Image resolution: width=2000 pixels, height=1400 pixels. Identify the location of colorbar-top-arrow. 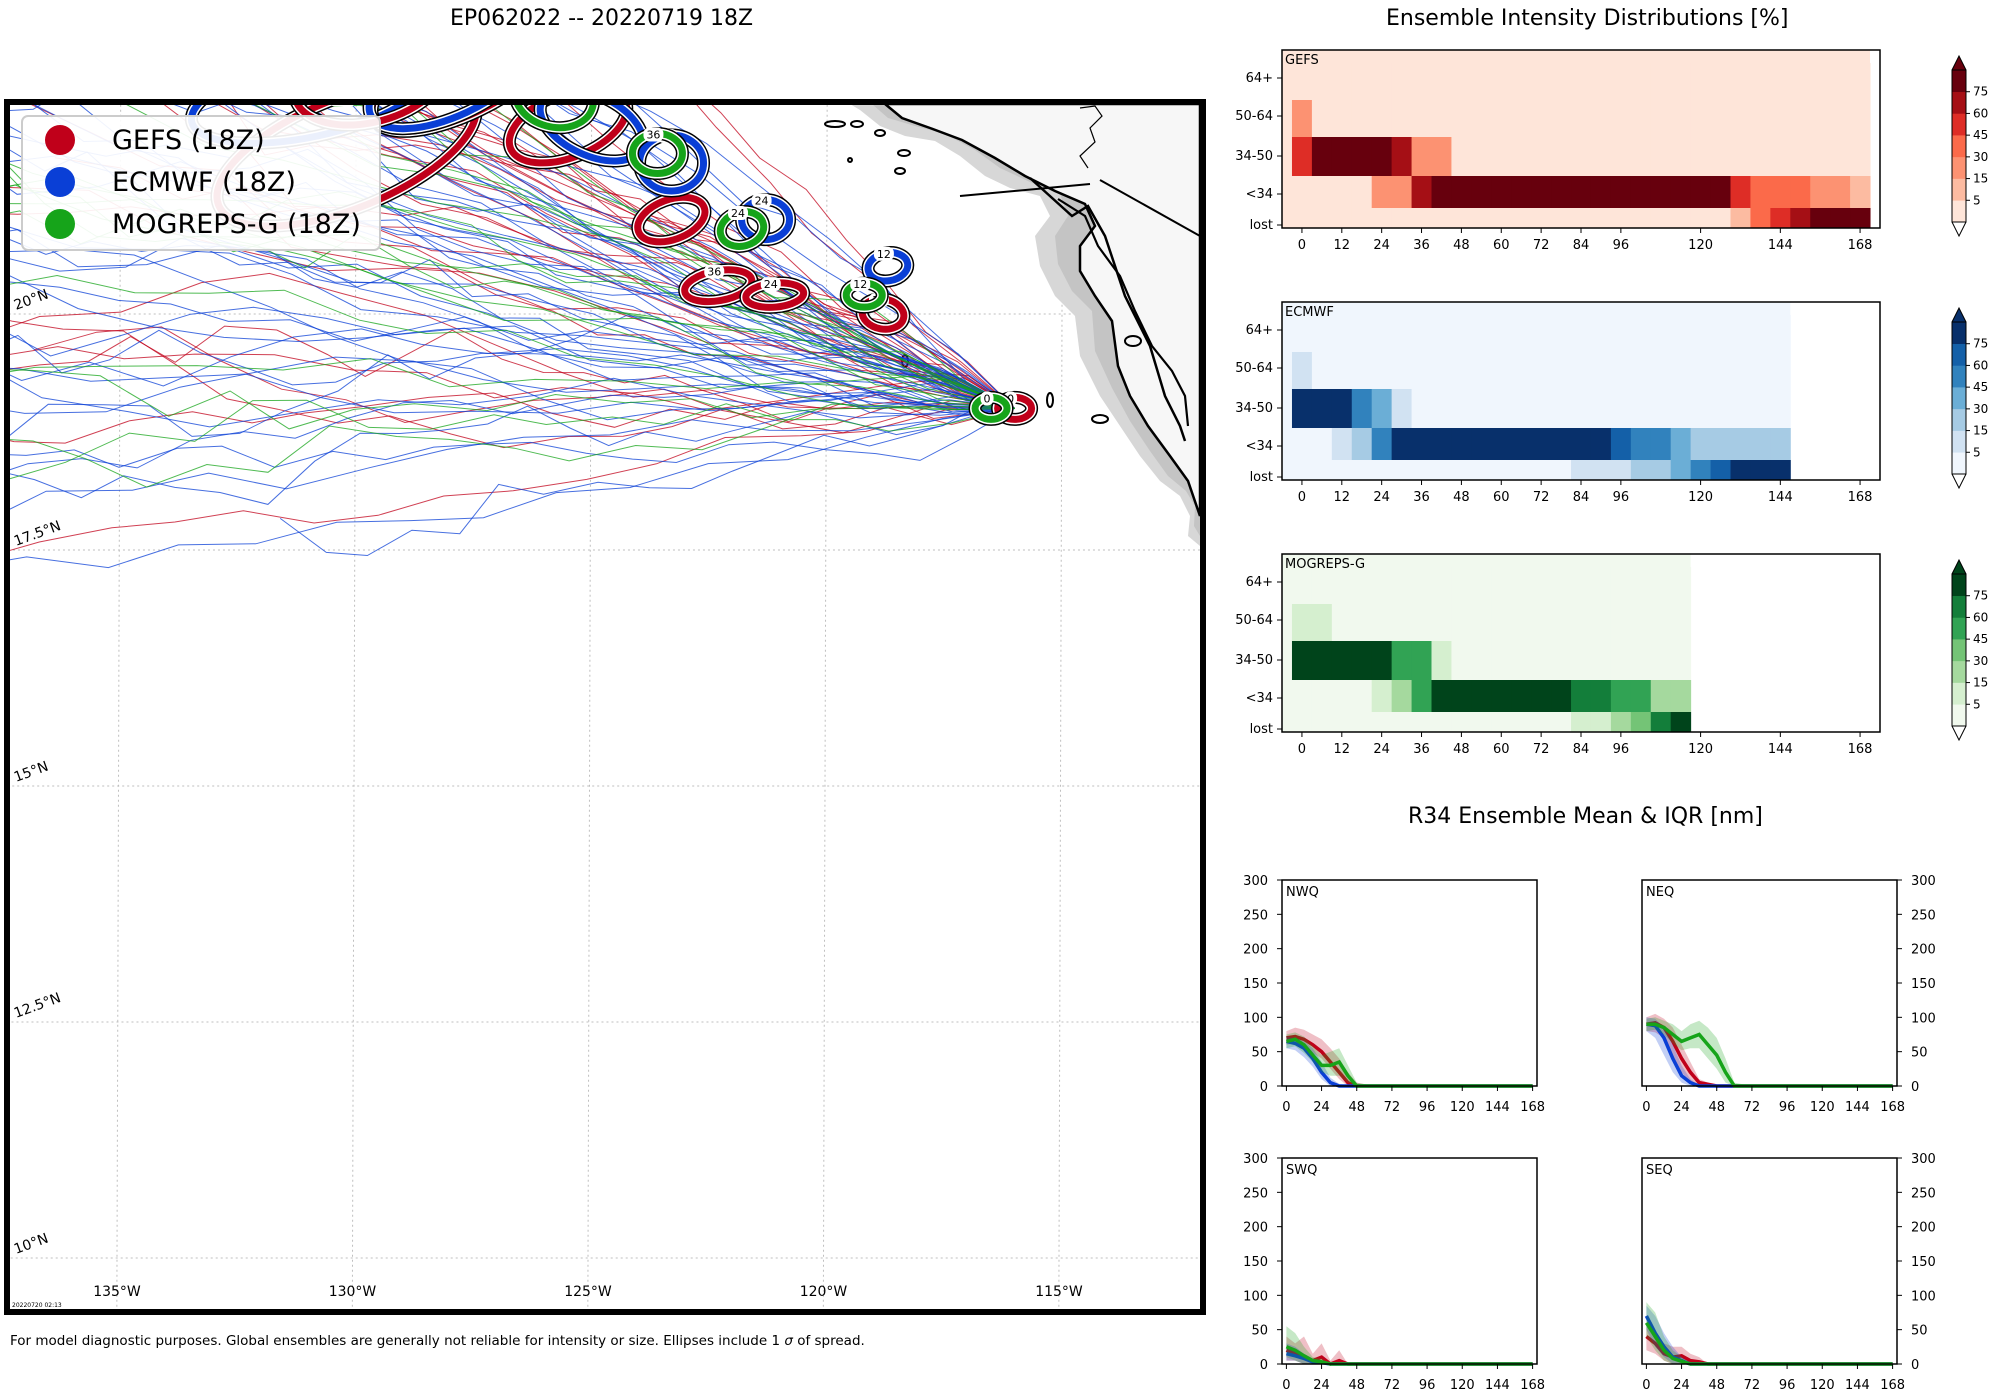
(1959, 566).